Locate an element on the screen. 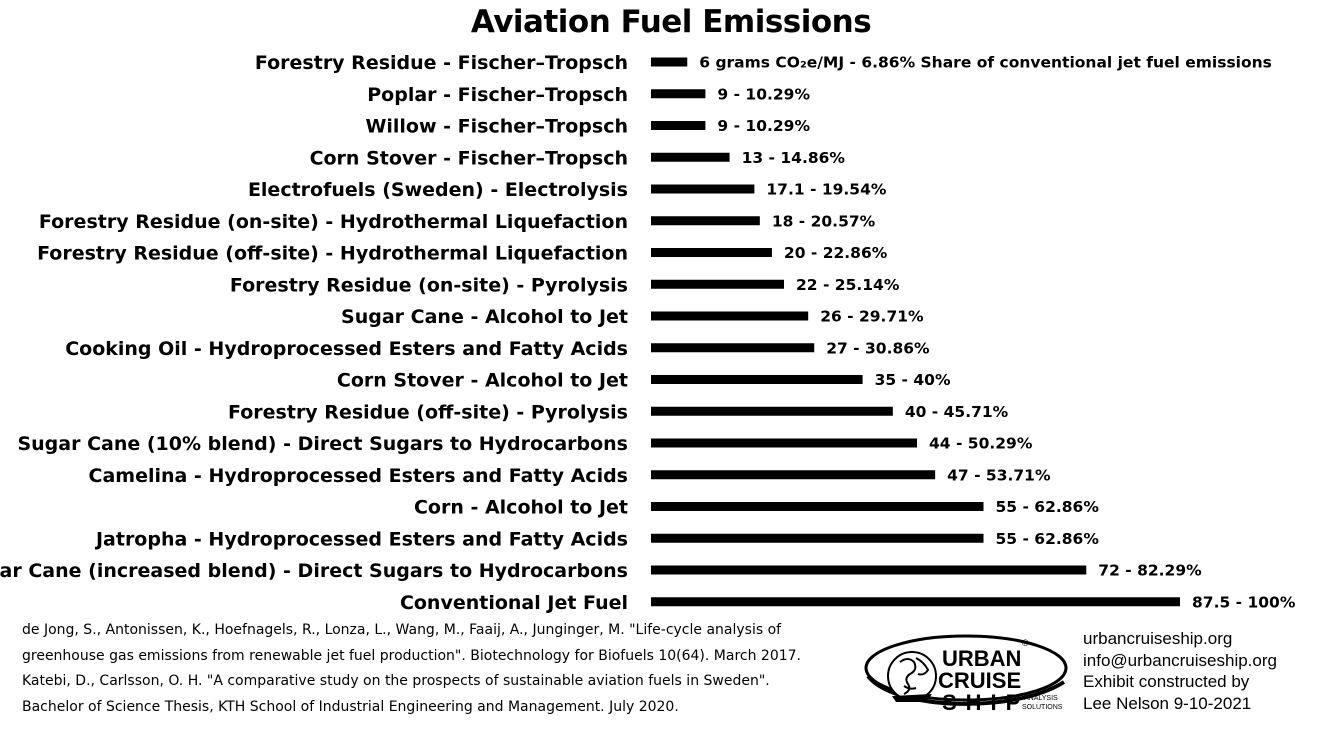 The image size is (1326, 731). data-label: 87.5 - 100% is located at coordinates (1244, 602).